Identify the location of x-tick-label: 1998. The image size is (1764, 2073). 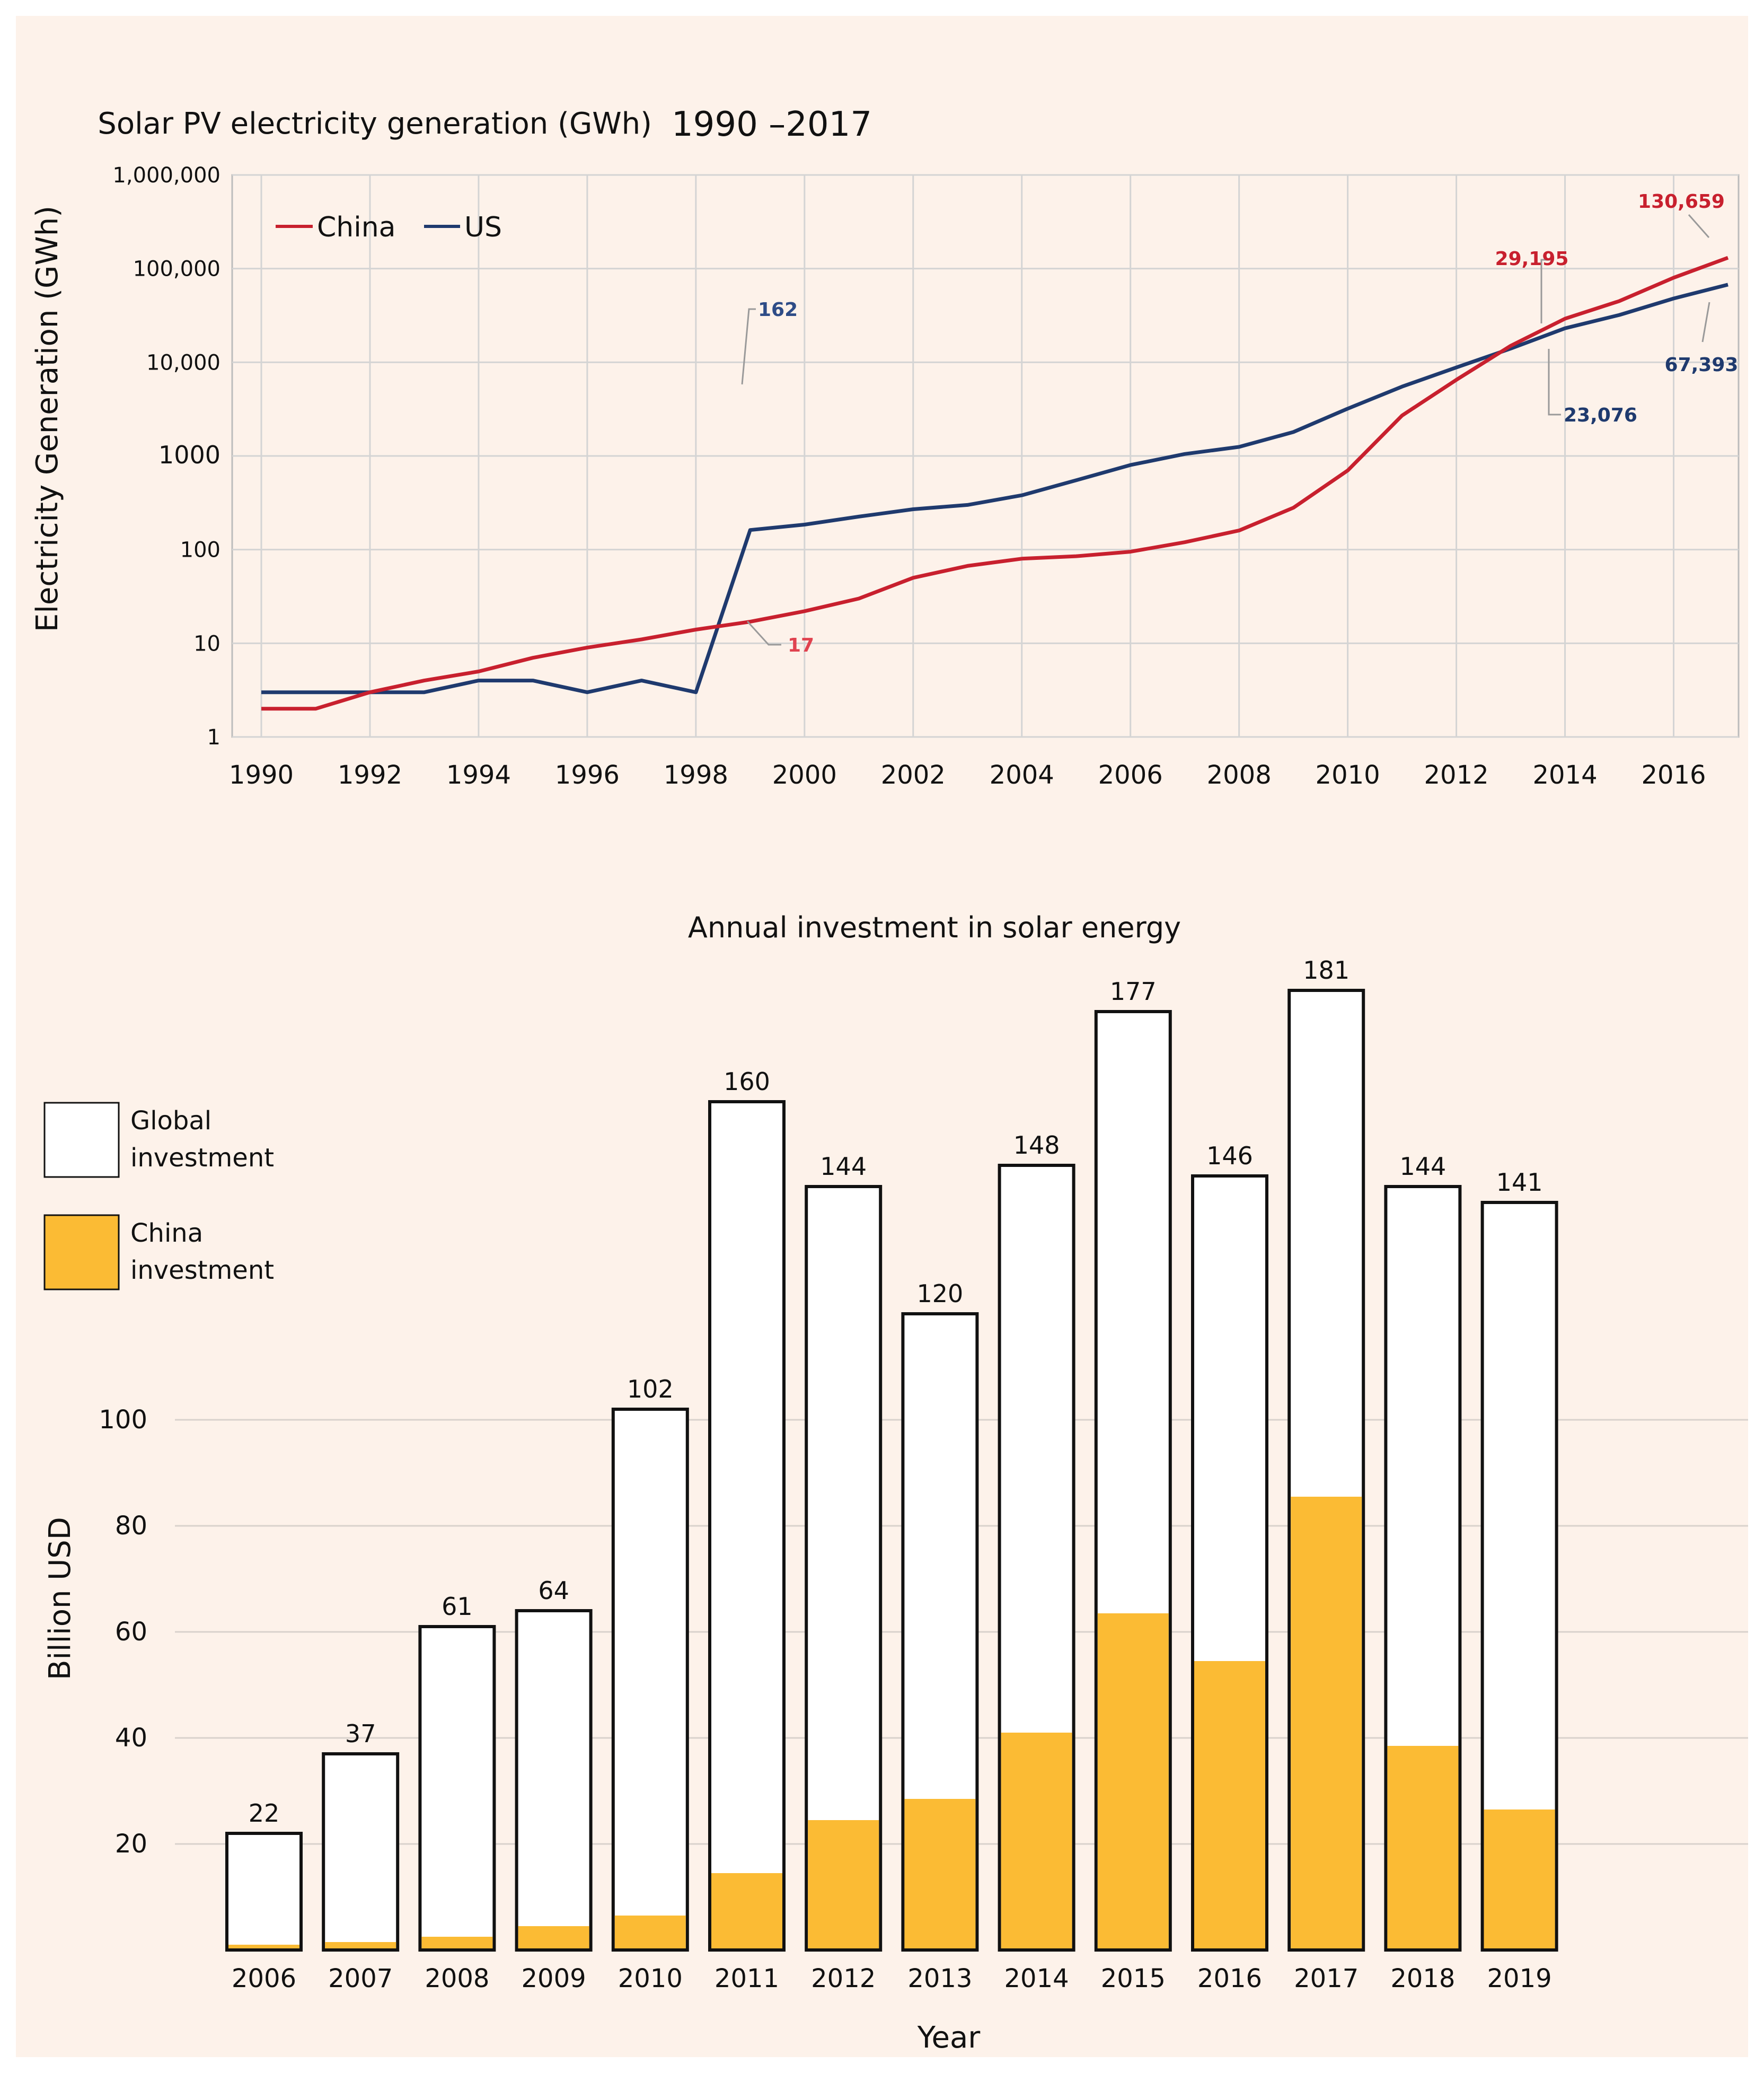
(696, 775).